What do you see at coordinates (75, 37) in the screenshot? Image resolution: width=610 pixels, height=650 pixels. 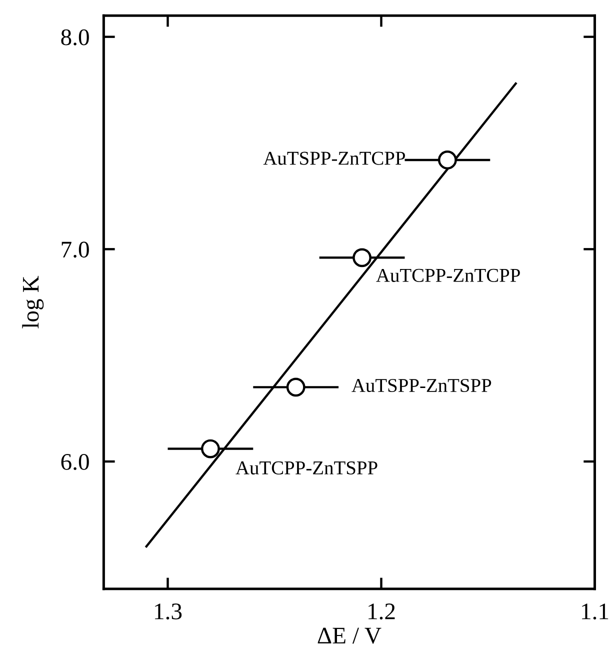 I see `y-tick-label: 8.0` at bounding box center [75, 37].